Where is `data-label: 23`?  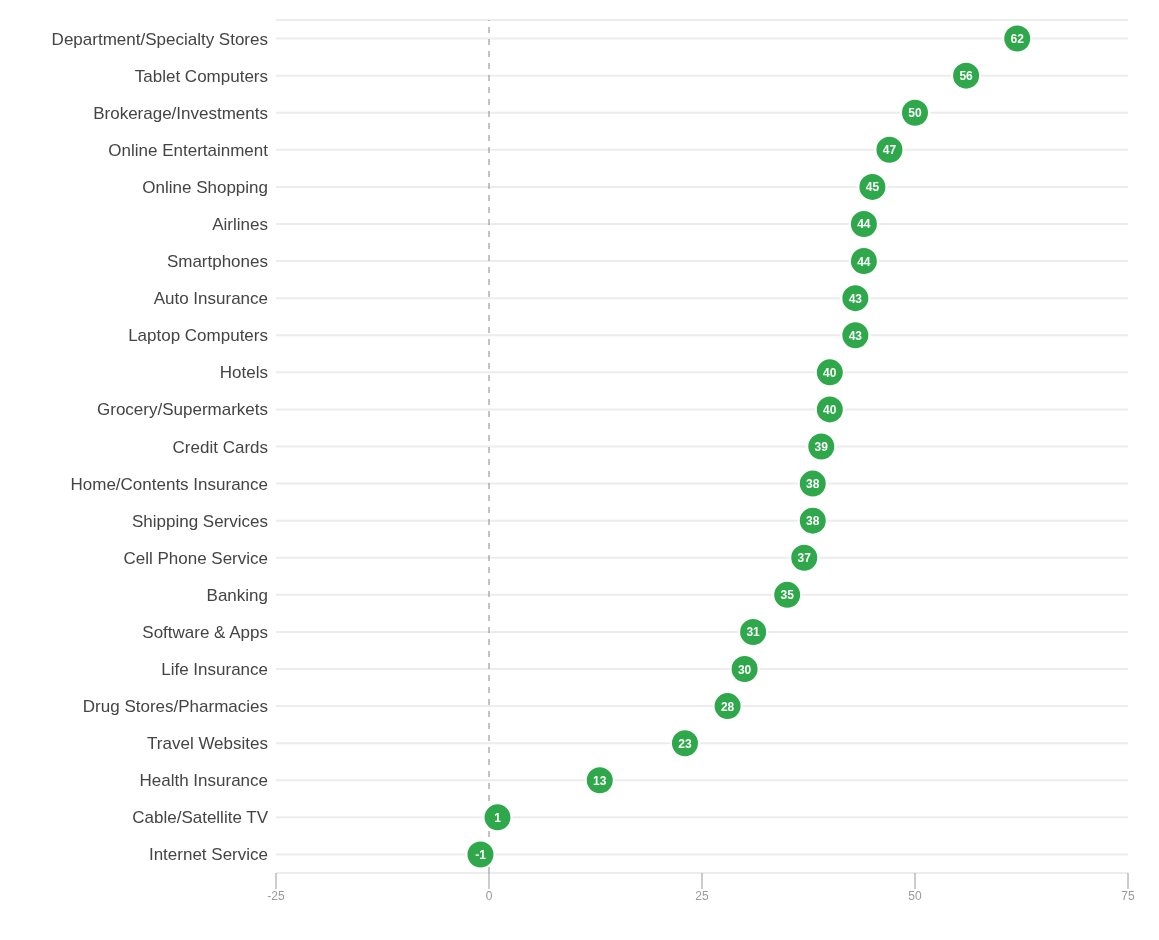 data-label: 23 is located at coordinates (685, 743).